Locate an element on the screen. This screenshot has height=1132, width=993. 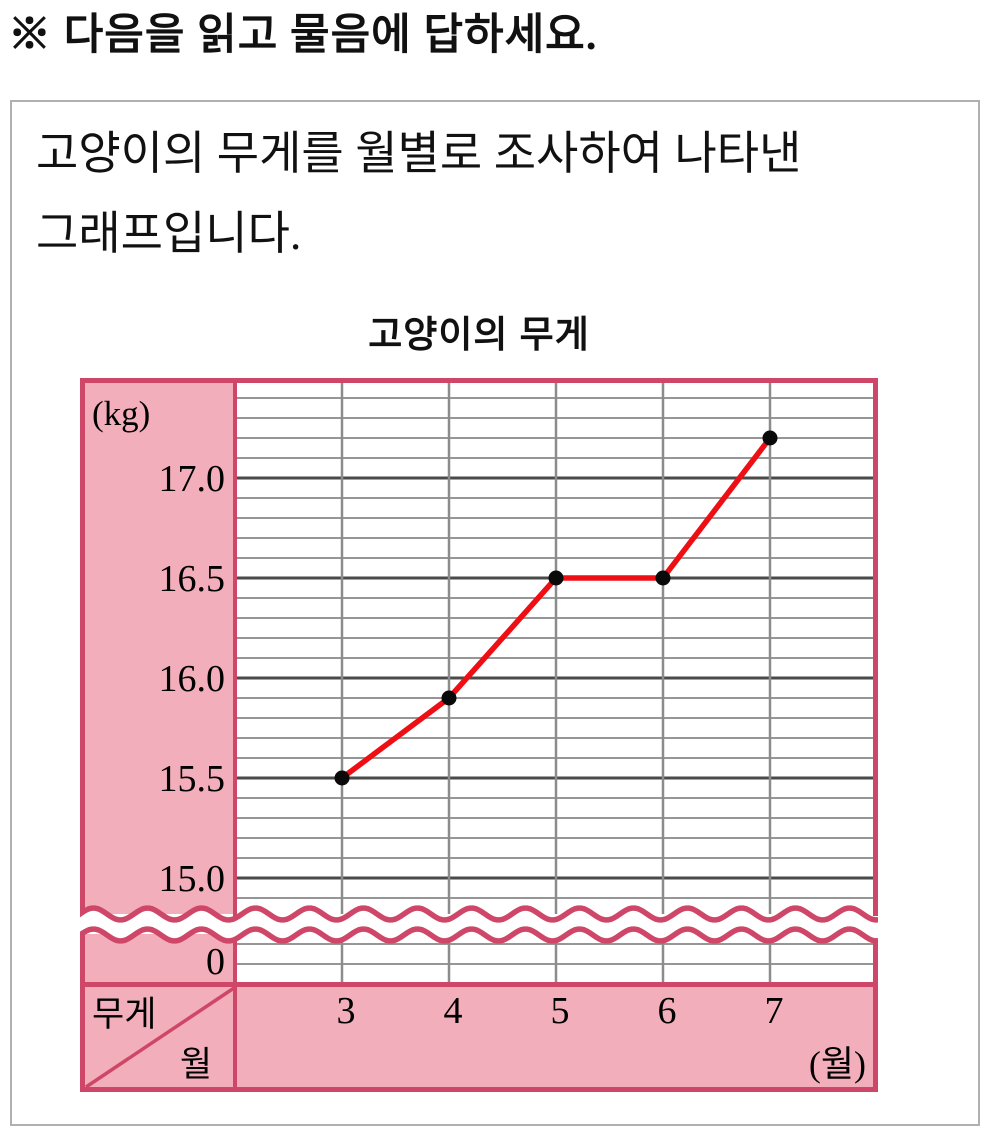
chart-title: 고양이의 무게 is located at coordinates (479, 334).